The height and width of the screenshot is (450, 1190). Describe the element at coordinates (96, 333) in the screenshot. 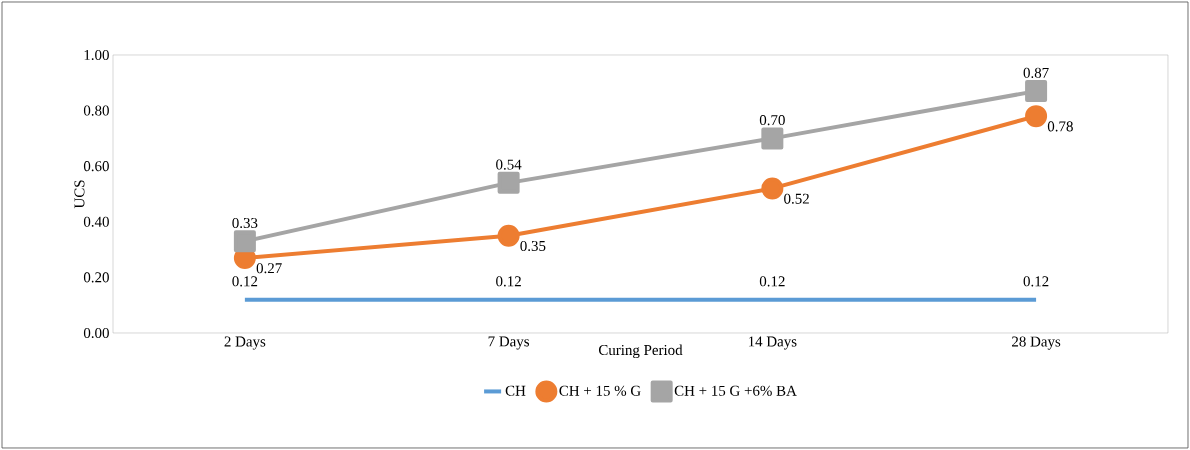

I see `y-tick-label: 0.00` at that location.